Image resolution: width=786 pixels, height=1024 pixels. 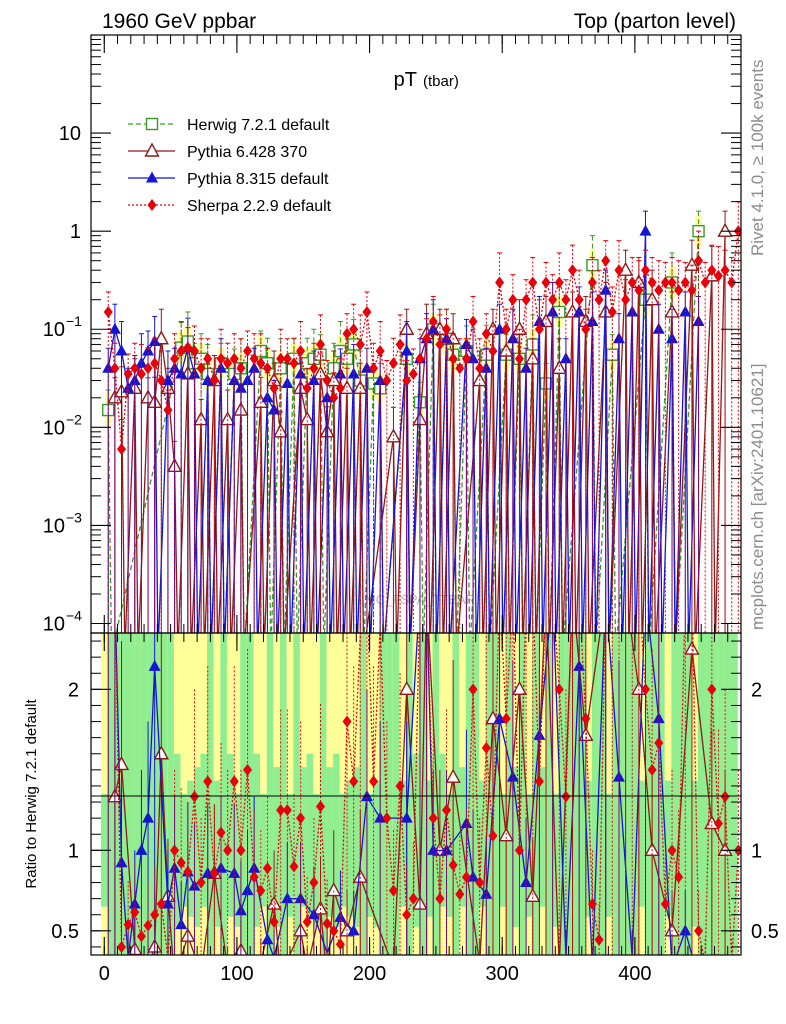 What do you see at coordinates (405, 80) in the screenshot?
I see `chart-title-main: pT` at bounding box center [405, 80].